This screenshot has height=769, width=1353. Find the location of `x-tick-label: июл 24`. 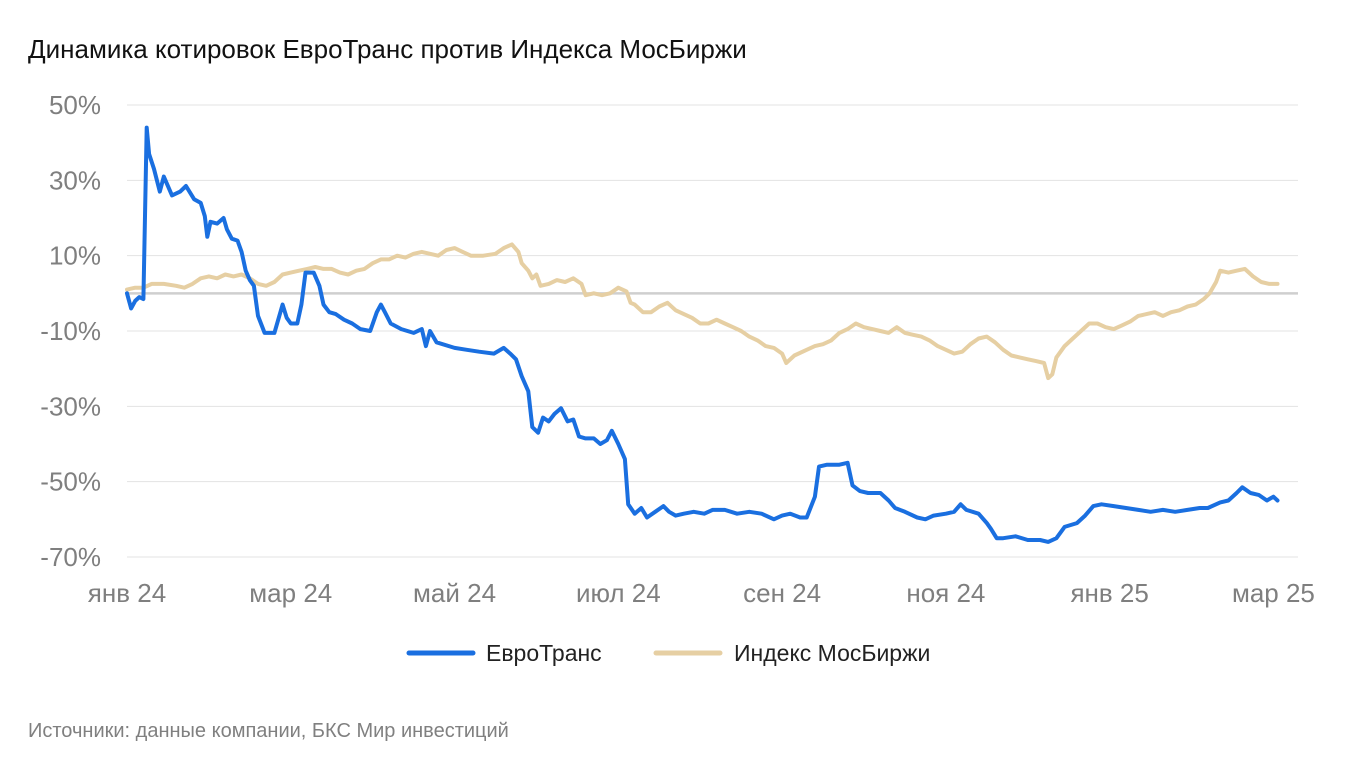

x-tick-label: июл 24 is located at coordinates (618, 593).